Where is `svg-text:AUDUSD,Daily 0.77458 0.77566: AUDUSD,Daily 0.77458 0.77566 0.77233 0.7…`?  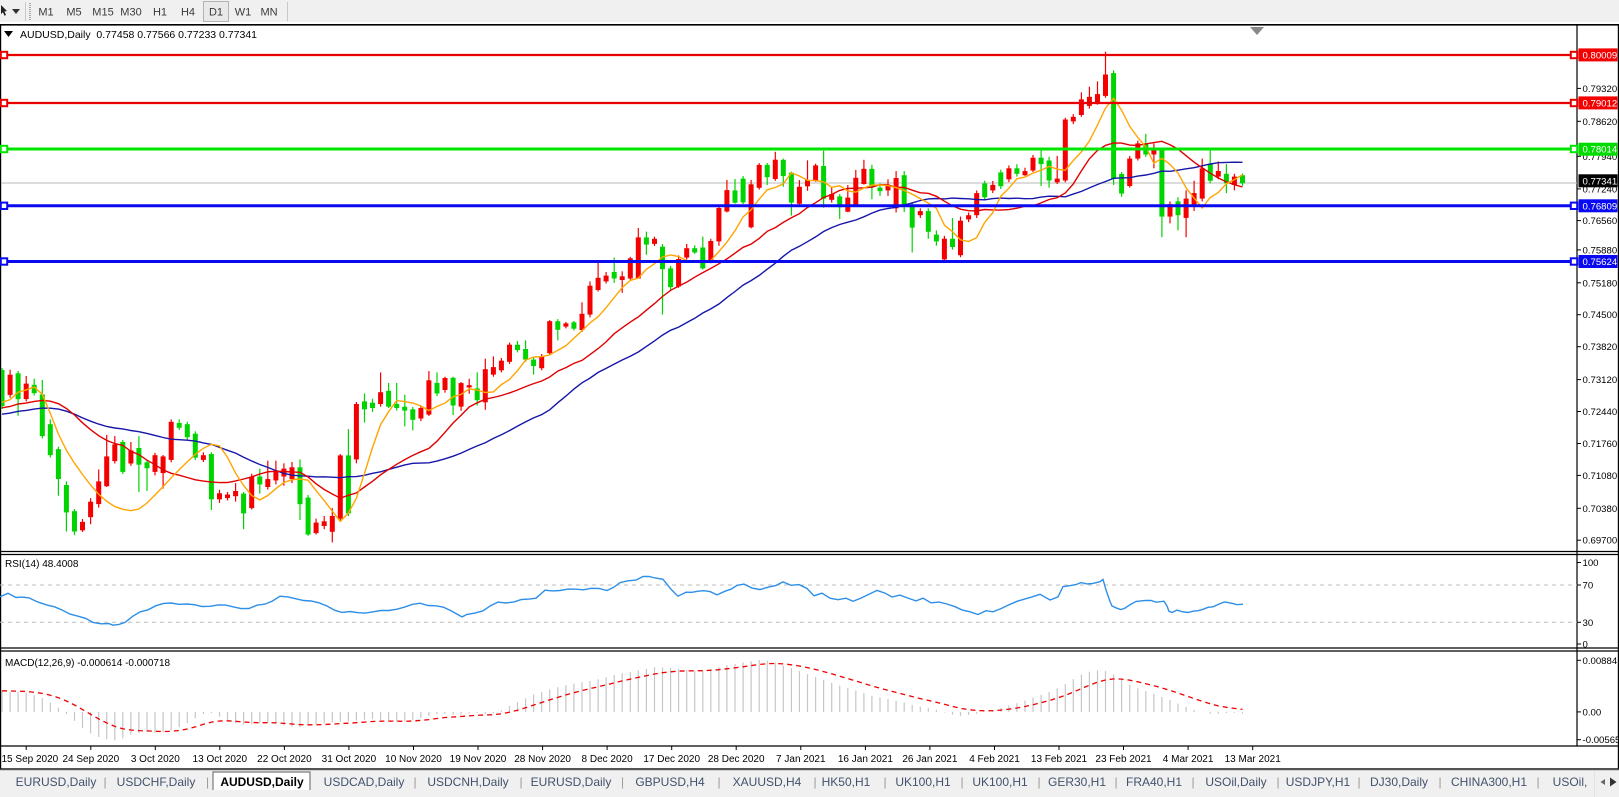 svg-text:AUDUSD,Daily 0.77458 0.77566: AUDUSD,Daily 0.77458 0.77566 0.77233 0.7… is located at coordinates (138, 35).